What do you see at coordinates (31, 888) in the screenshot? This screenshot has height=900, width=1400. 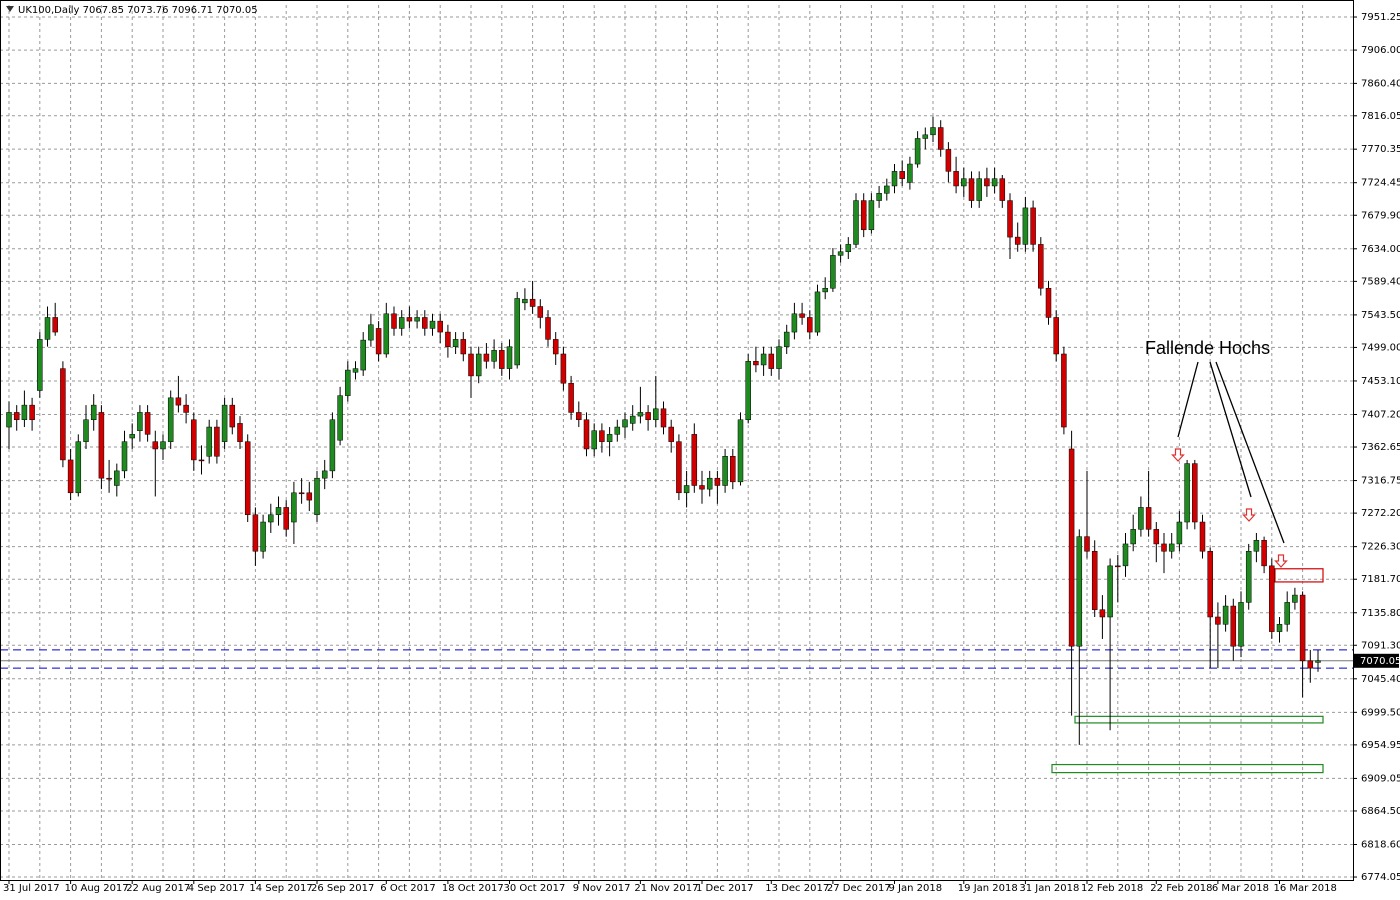 I see `x-tick-label: 31 Jul 2017` at bounding box center [31, 888].